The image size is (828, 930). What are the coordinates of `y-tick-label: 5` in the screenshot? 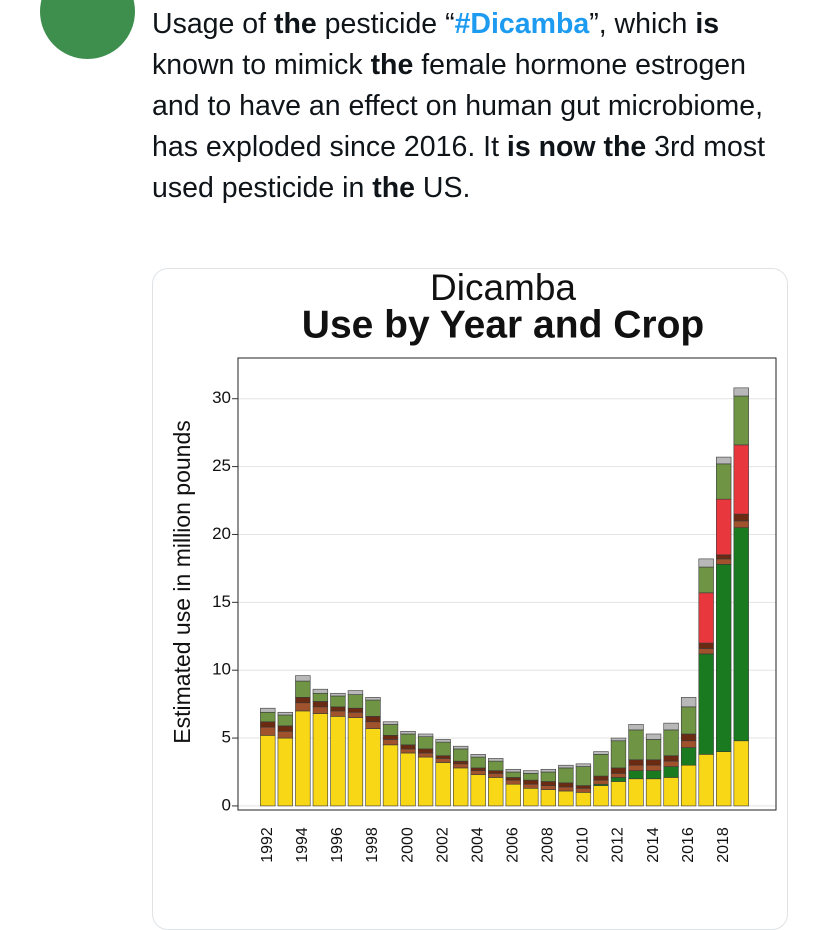 It's located at (226, 737).